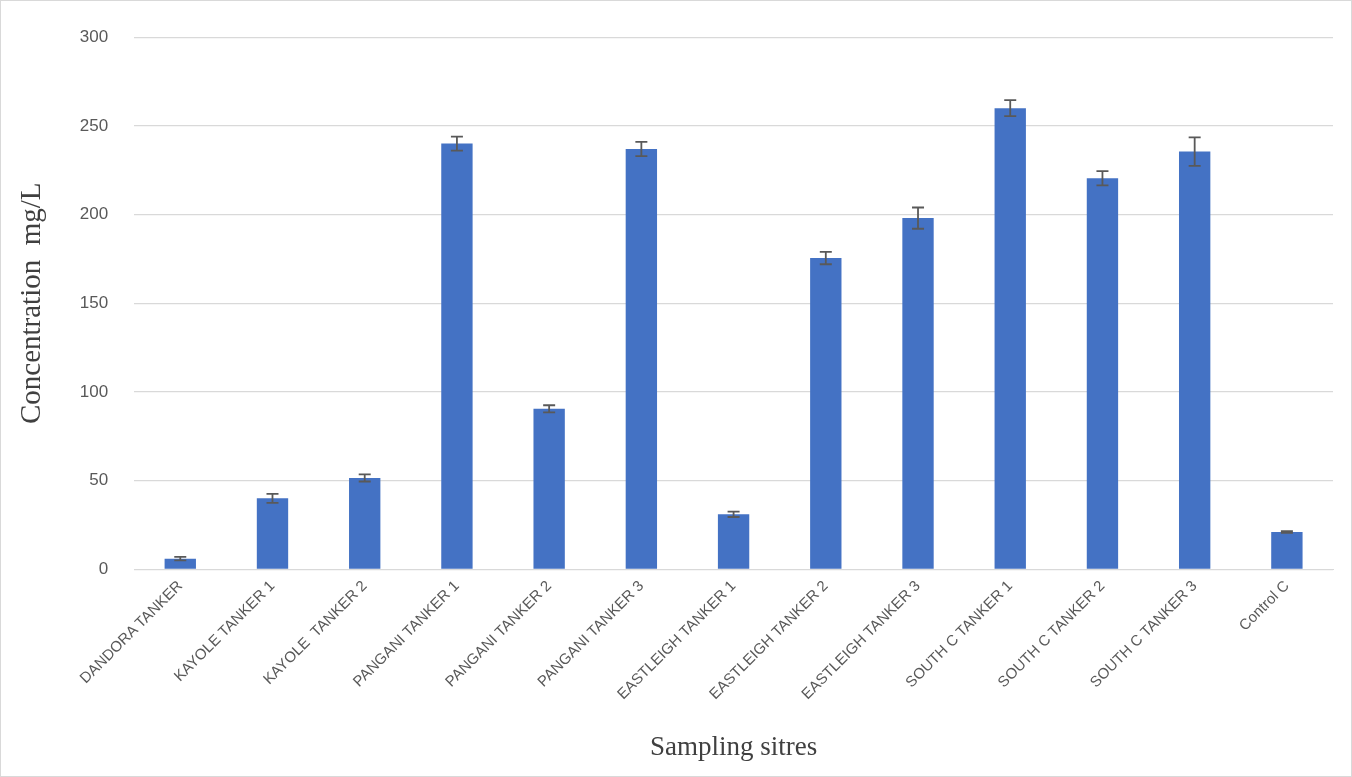  What do you see at coordinates (30, 303) in the screenshot?
I see `y-axis-title: Concentration mg/L` at bounding box center [30, 303].